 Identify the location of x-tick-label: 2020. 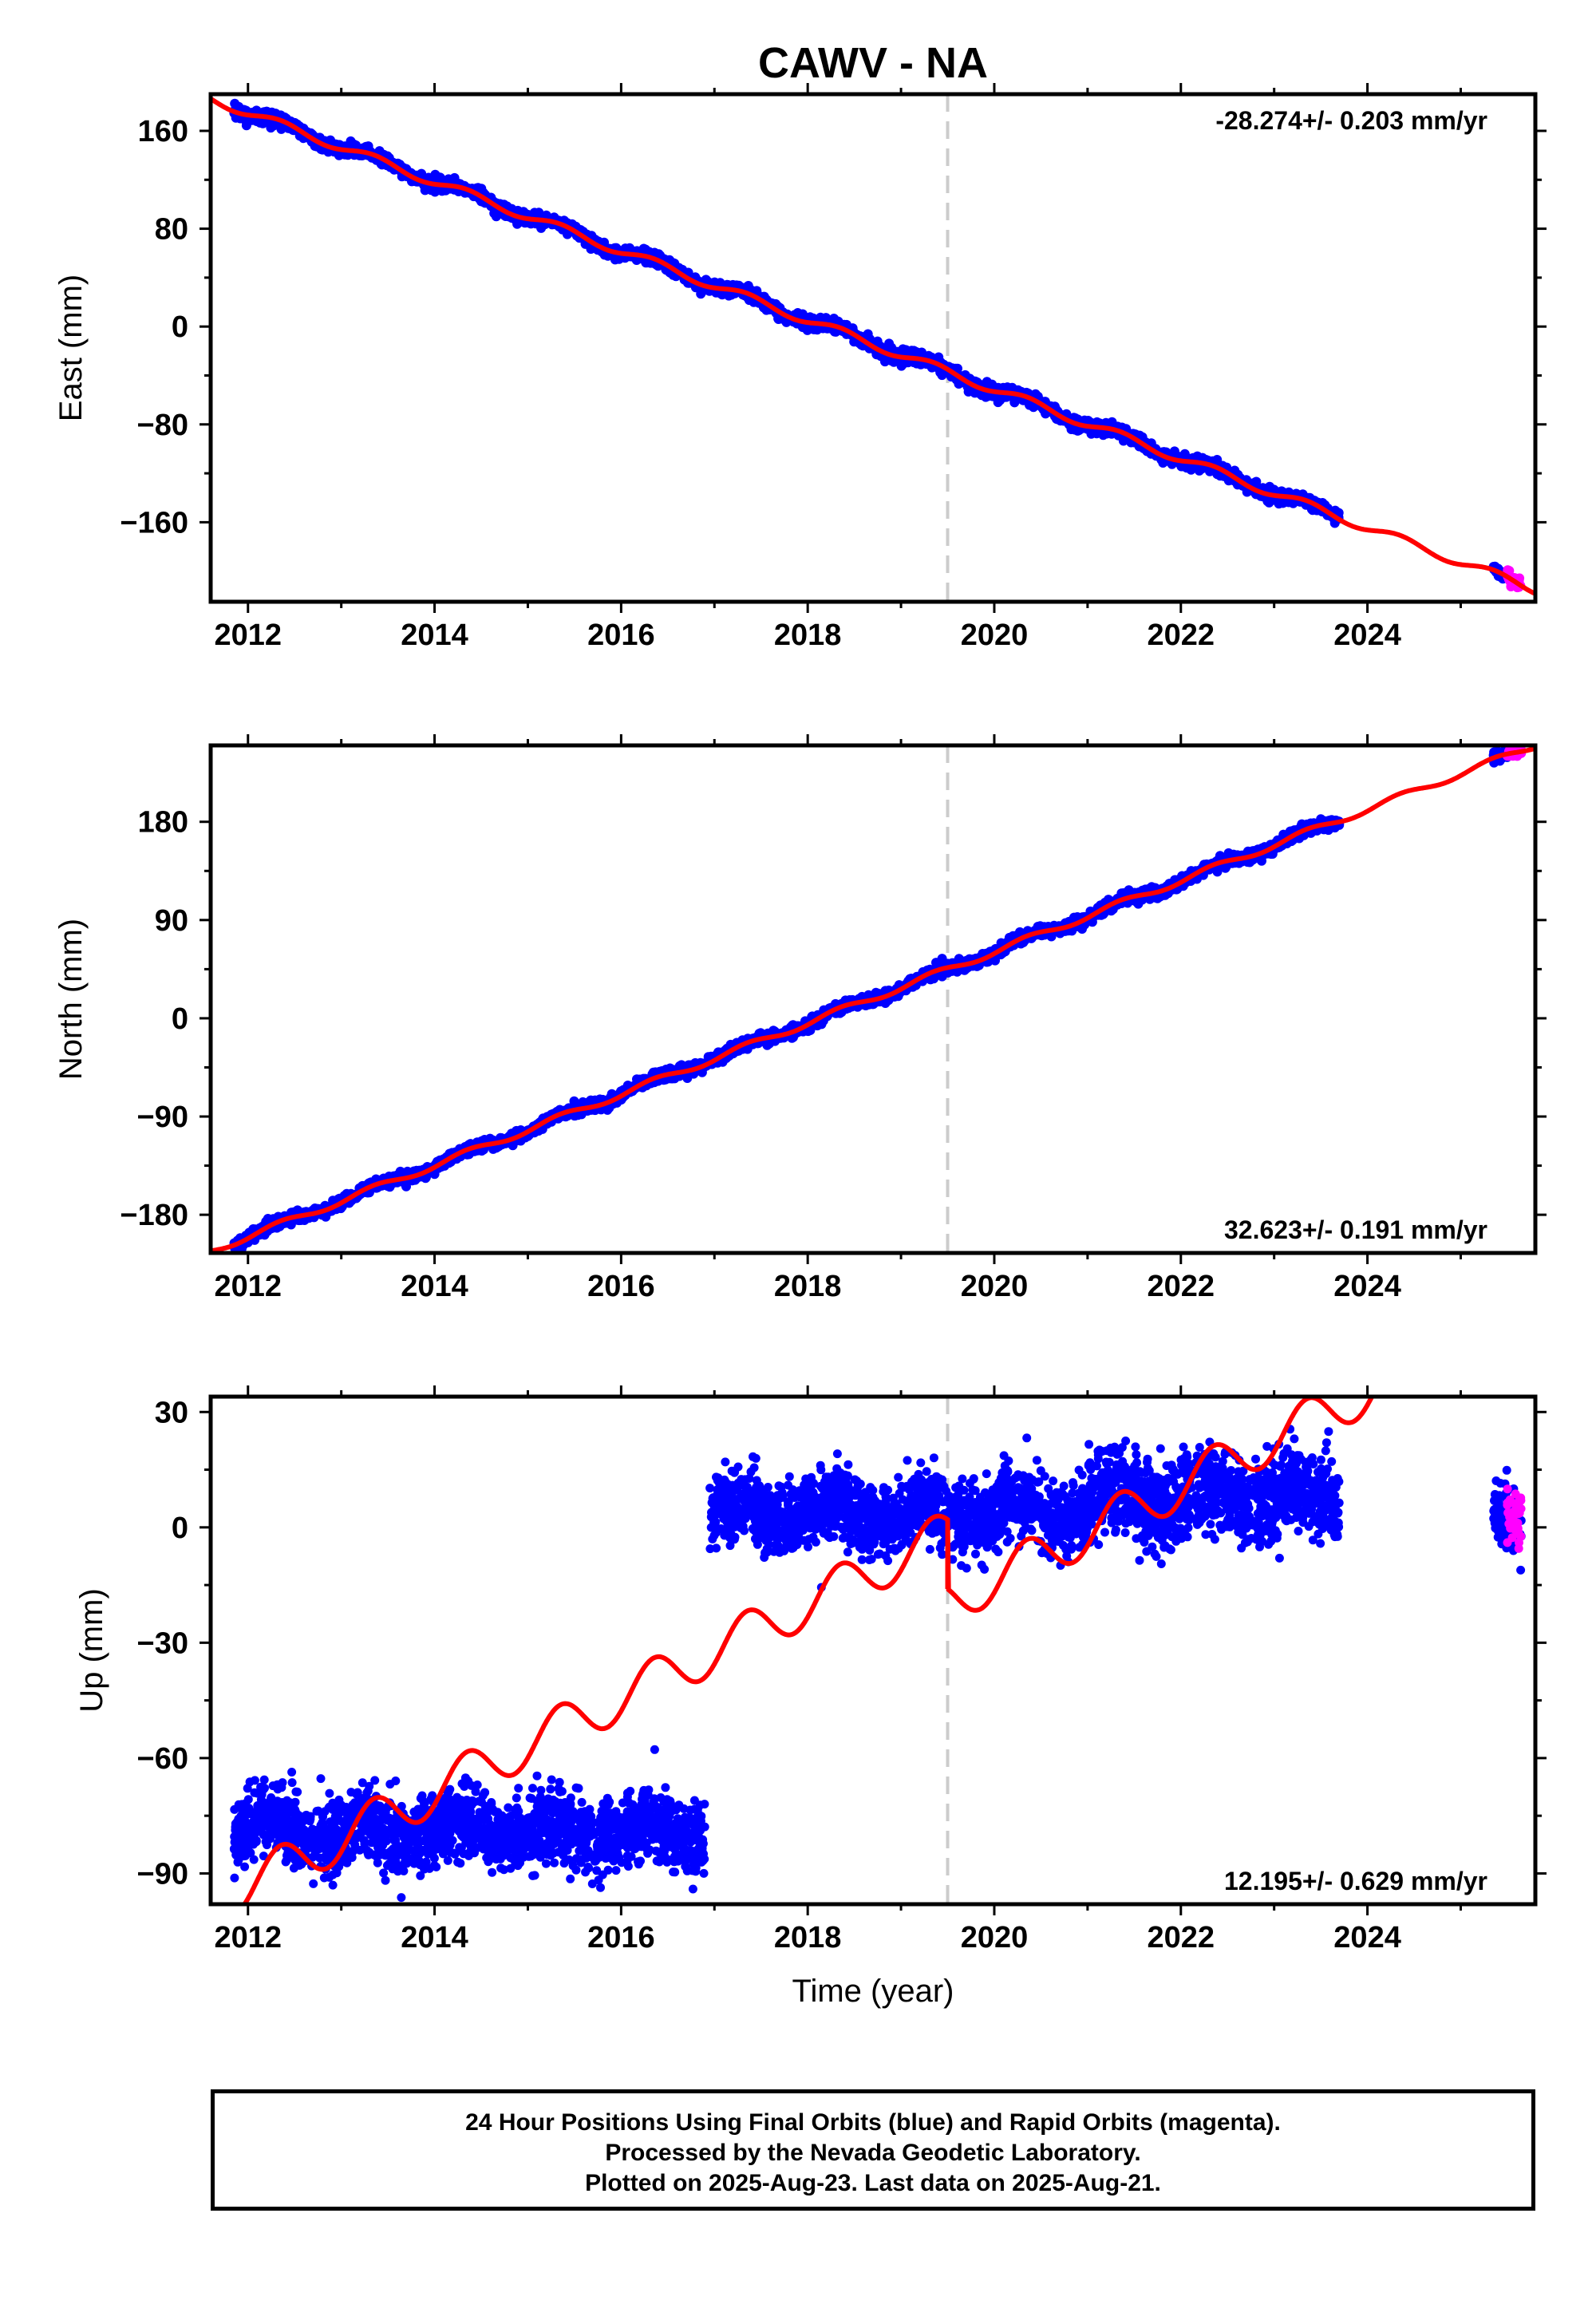
(995, 635).